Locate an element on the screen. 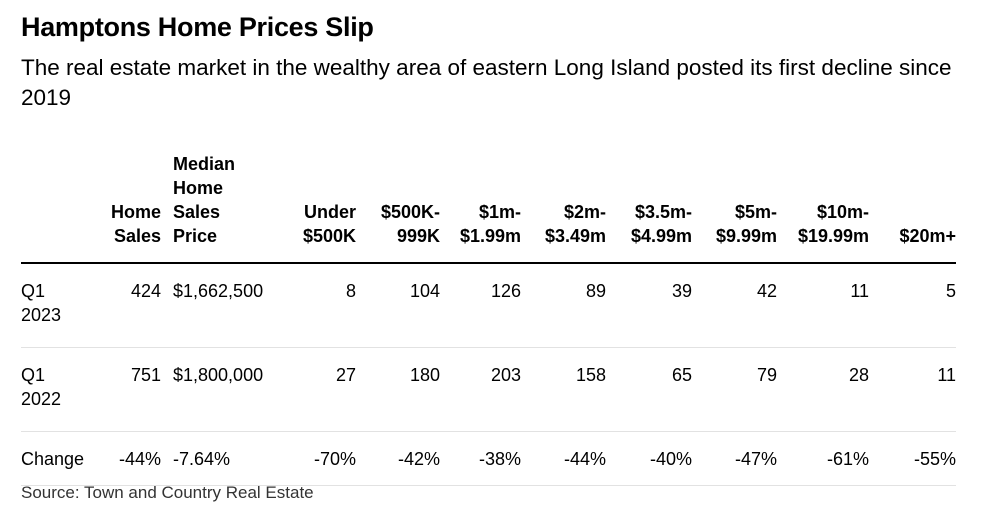 Image resolution: width=1000 pixels, height=532 pixels. header-line: $2m- is located at coordinates (584, 212).